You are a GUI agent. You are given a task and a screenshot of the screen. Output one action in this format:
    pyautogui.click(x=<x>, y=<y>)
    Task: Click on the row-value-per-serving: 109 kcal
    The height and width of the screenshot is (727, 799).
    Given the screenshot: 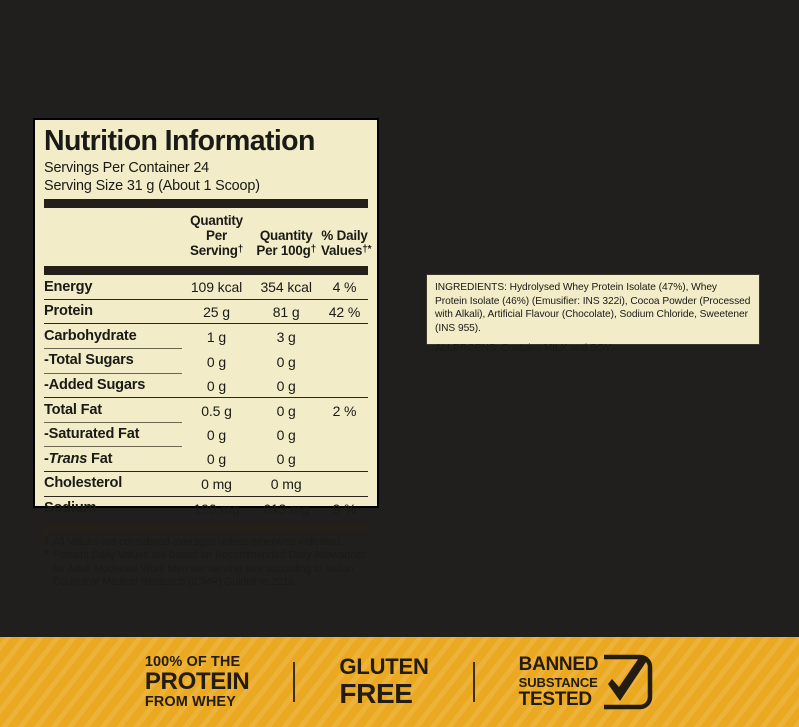 What is the action you would take?
    pyautogui.click(x=216, y=287)
    